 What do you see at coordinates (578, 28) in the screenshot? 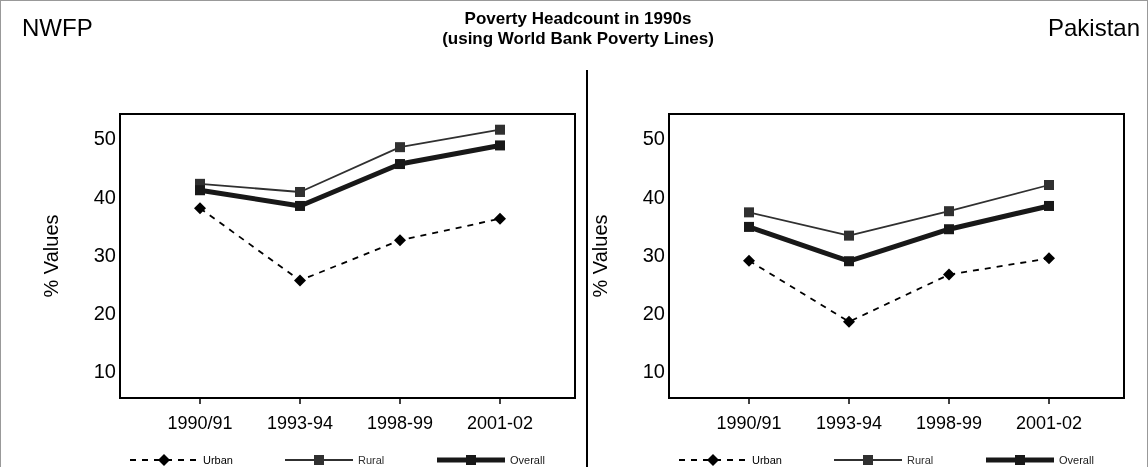
I see `chart-subtitle: Poverty Headcount in 1990s (using World Bank Poverty Lines)` at bounding box center [578, 28].